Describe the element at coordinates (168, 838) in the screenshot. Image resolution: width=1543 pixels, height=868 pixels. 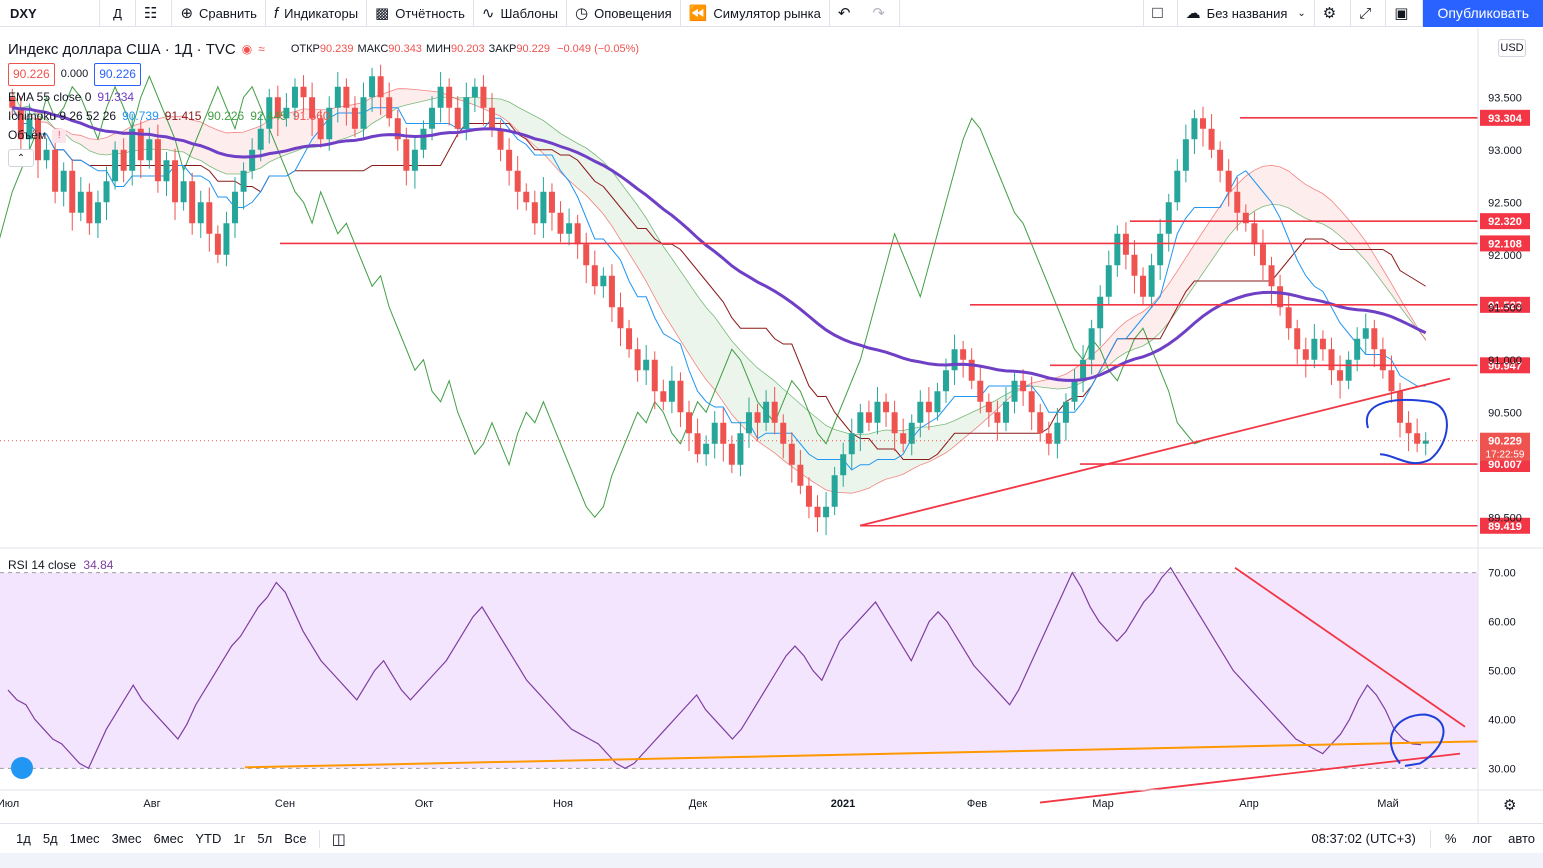
I see `range-button: 6мес` at that location.